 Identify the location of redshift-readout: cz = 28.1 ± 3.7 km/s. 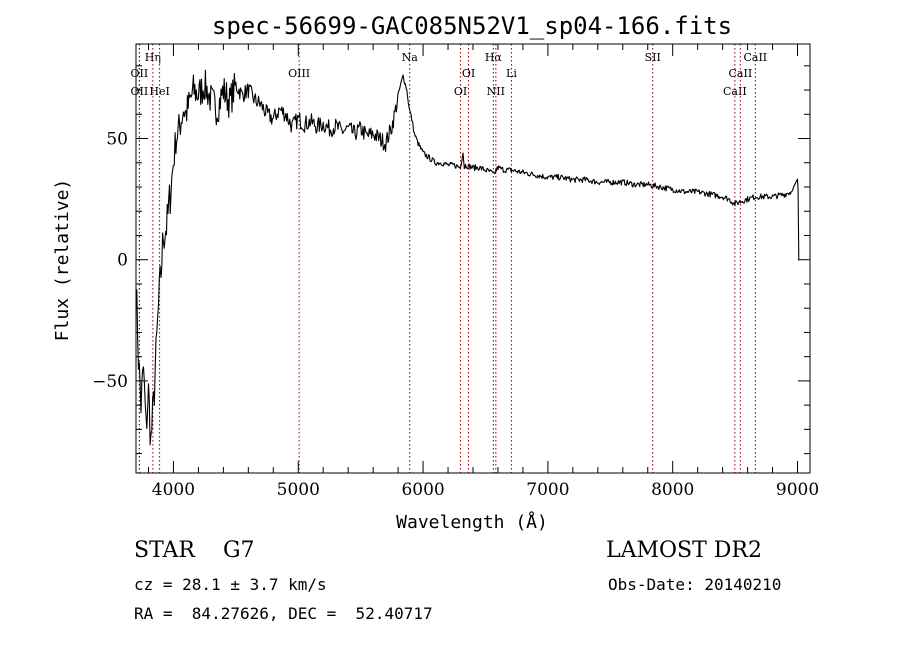
(230, 584).